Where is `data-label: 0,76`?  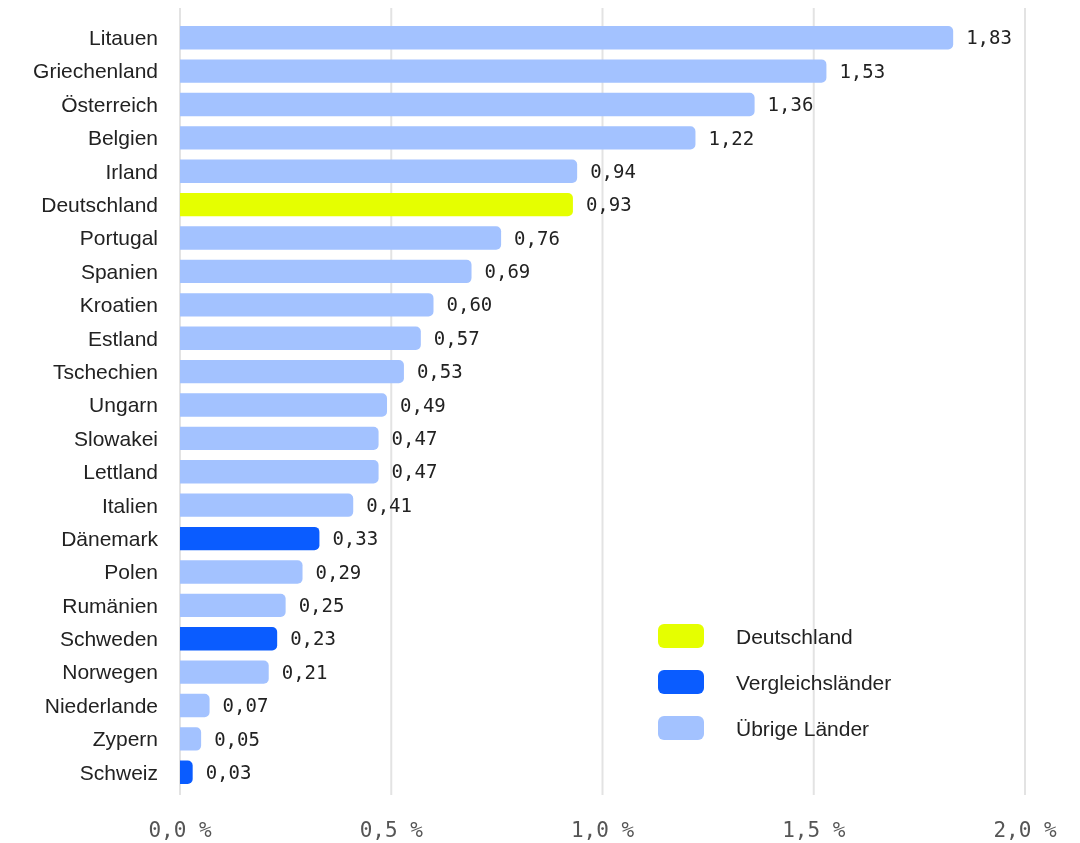
data-label: 0,76 is located at coordinates (537, 237).